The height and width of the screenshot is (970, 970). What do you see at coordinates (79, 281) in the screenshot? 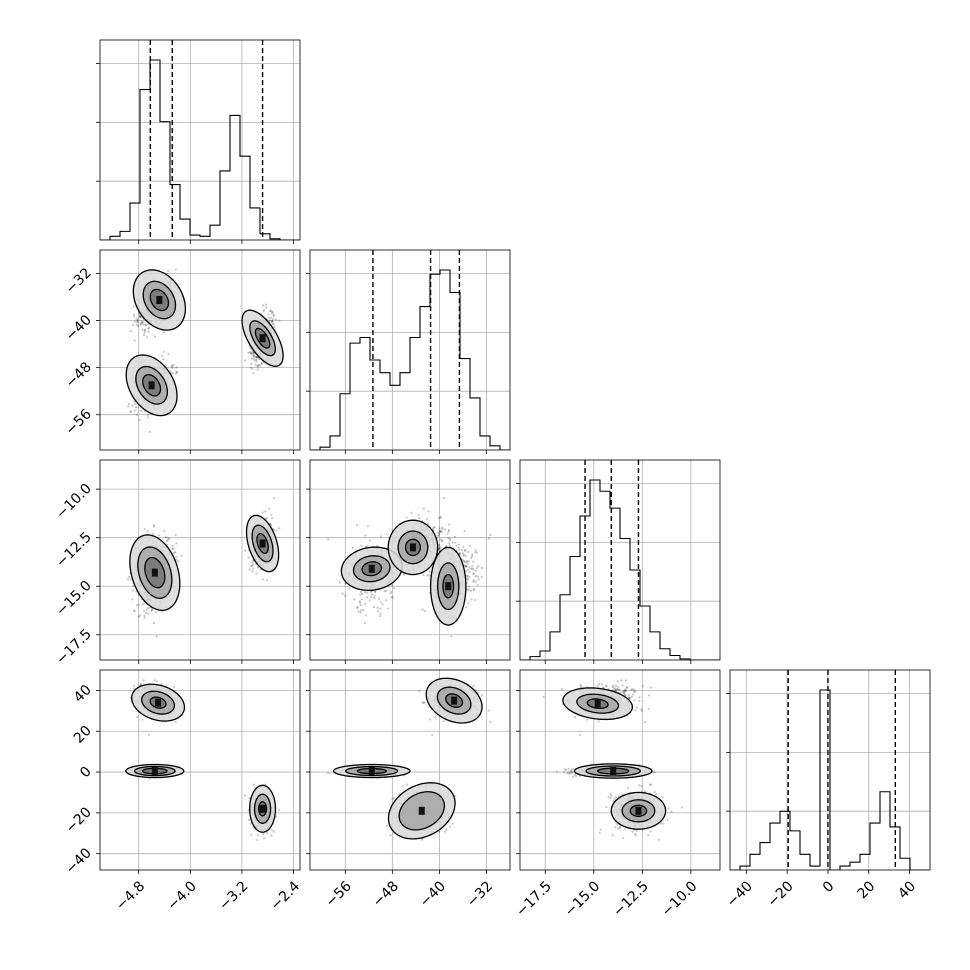
I see `y-tick-label: −32` at bounding box center [79, 281].